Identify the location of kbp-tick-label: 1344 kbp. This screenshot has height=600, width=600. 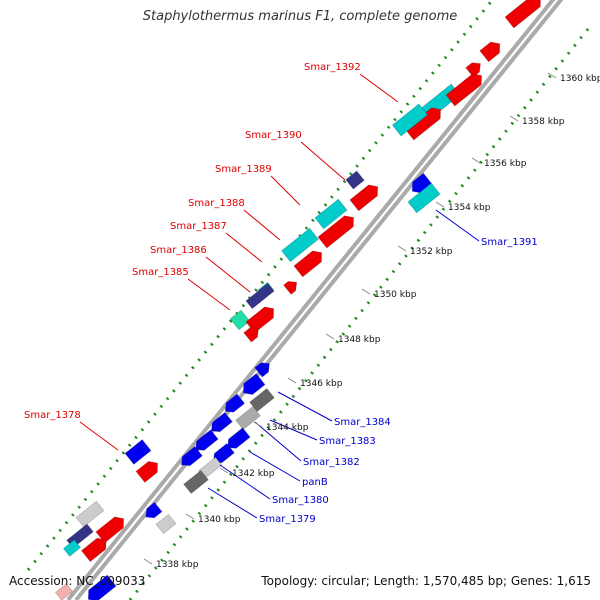
(287, 428).